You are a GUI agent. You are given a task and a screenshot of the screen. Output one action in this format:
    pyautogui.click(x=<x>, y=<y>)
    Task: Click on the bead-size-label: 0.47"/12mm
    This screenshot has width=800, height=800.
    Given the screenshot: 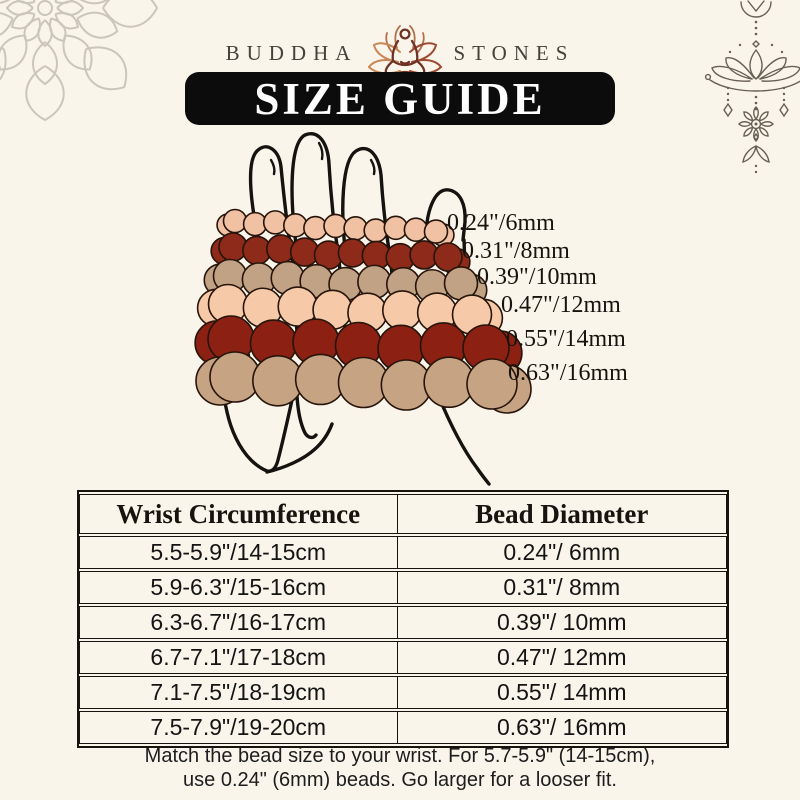 What is the action you would take?
    pyautogui.click(x=561, y=305)
    